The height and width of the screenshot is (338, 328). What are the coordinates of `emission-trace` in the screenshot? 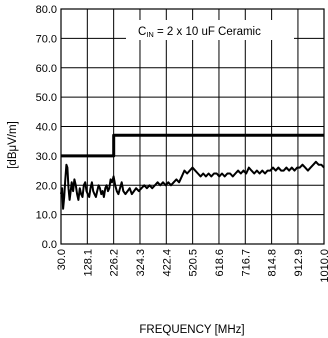 It's located at (192, 185).